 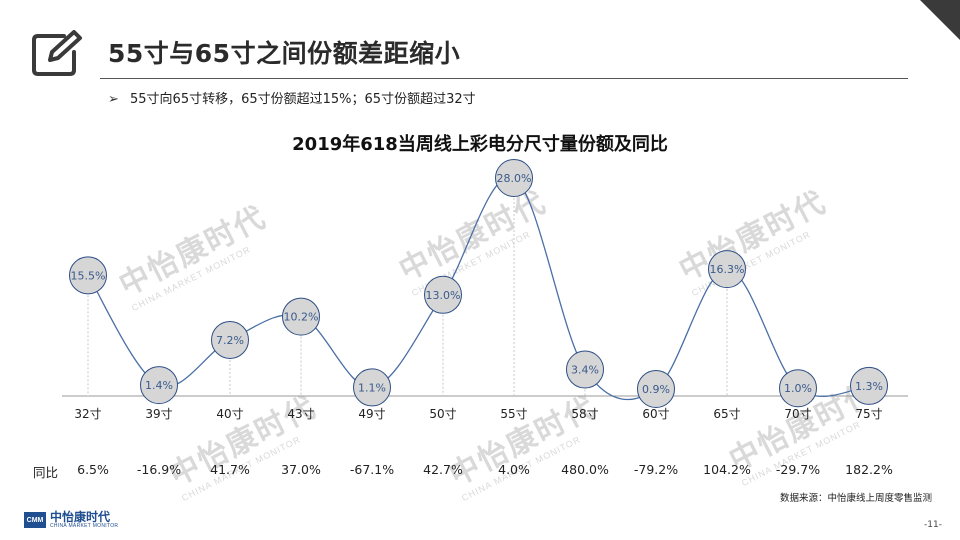 What do you see at coordinates (442, 414) in the screenshot?
I see `x-tick-label: 50寸` at bounding box center [442, 414].